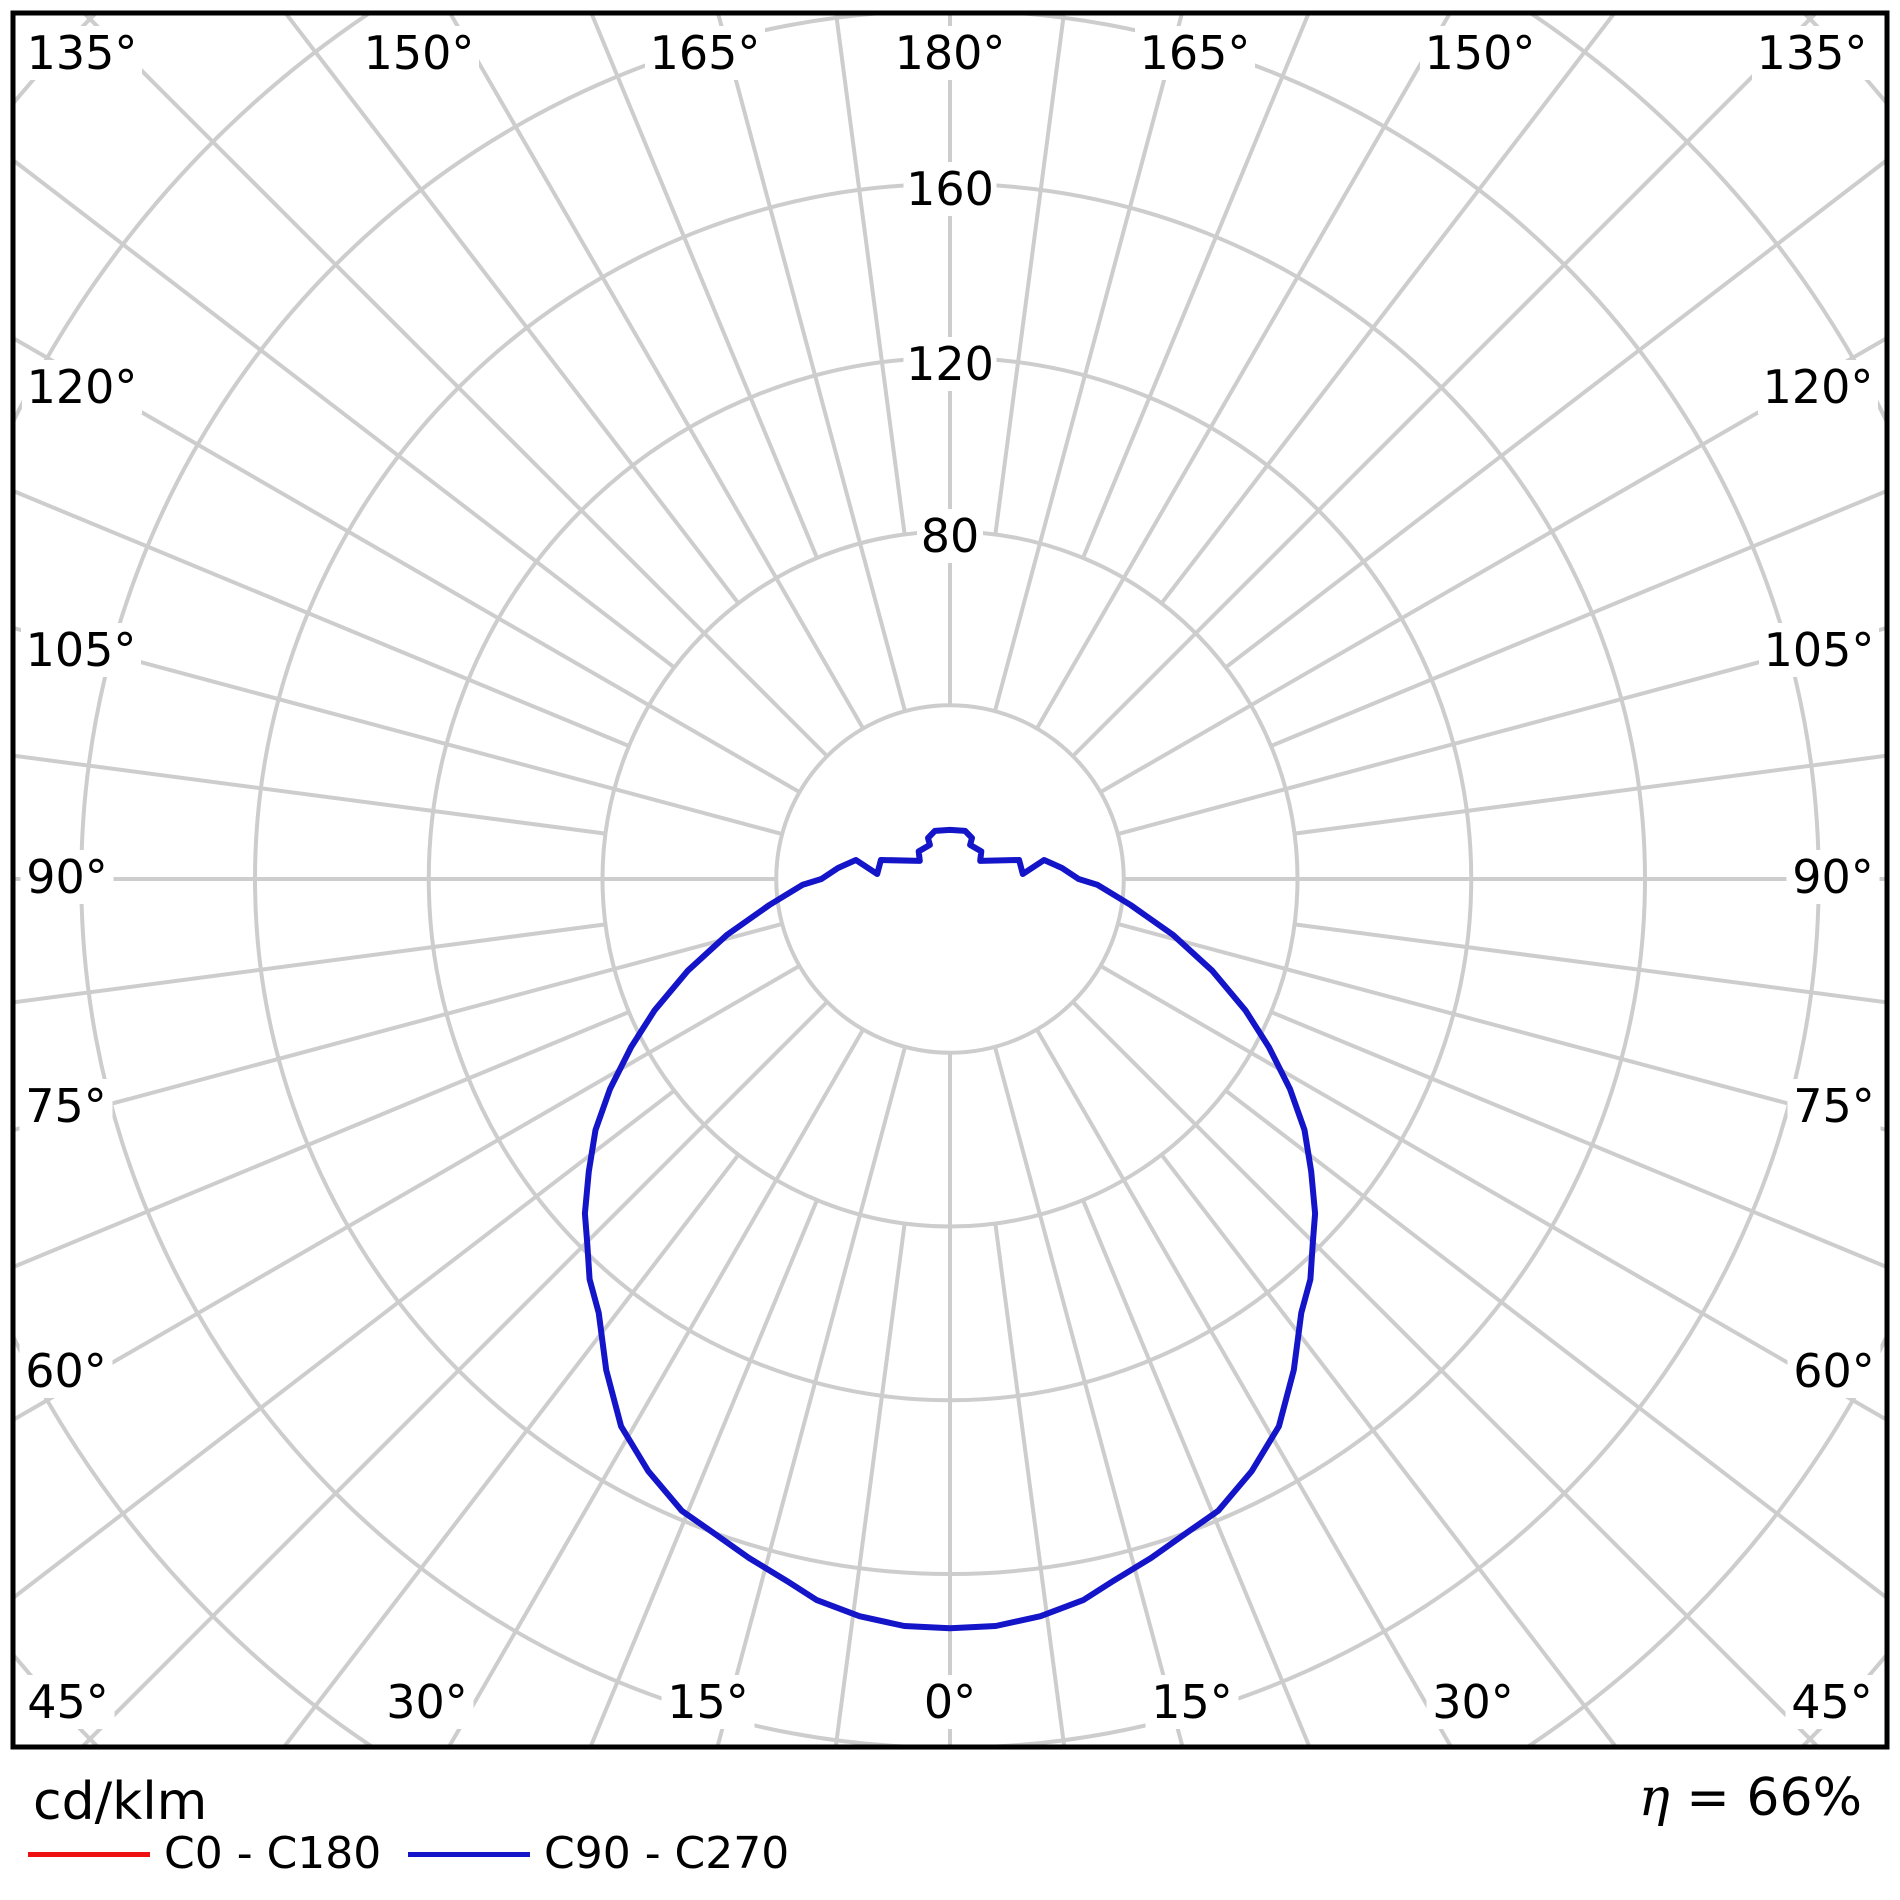 This screenshot has width=1900, height=1900. I want to click on angle-label-bottom-1: 30°, so click(427, 1702).